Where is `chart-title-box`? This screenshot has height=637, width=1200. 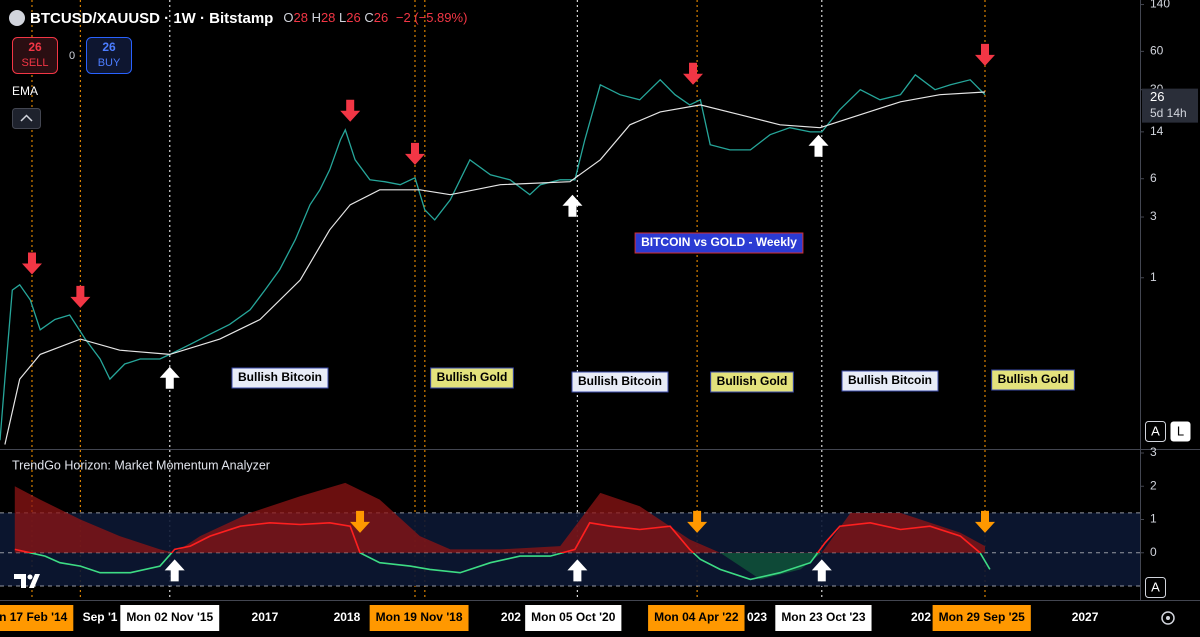
chart-title-box is located at coordinates (719, 243).